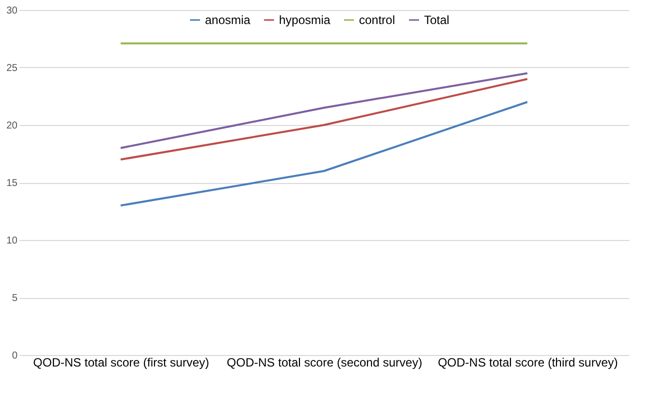 The width and height of the screenshot is (666, 405). What do you see at coordinates (377, 20) in the screenshot?
I see `legend-label: control` at bounding box center [377, 20].